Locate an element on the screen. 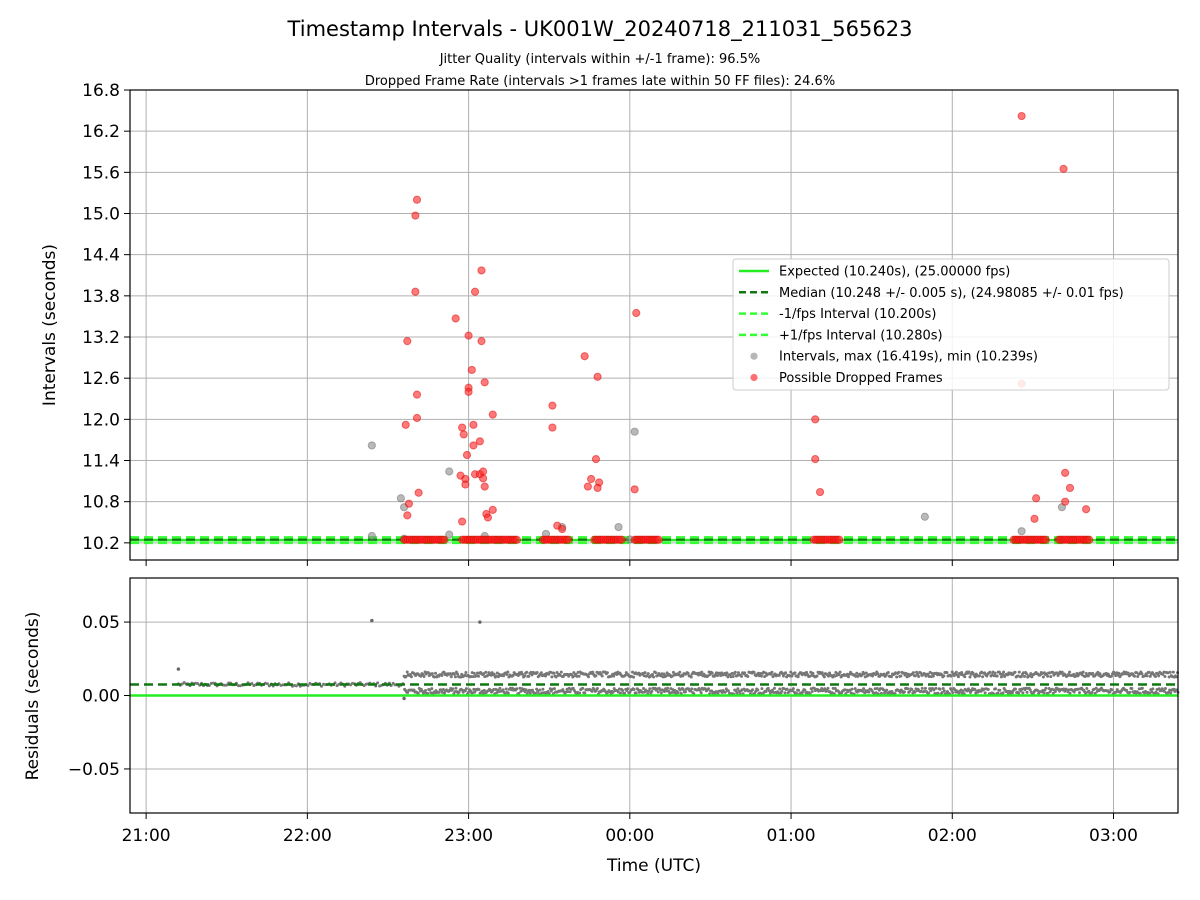 This screenshot has width=1200, height=900. bottom-x-tick-label: 23:00 is located at coordinates (468, 836).